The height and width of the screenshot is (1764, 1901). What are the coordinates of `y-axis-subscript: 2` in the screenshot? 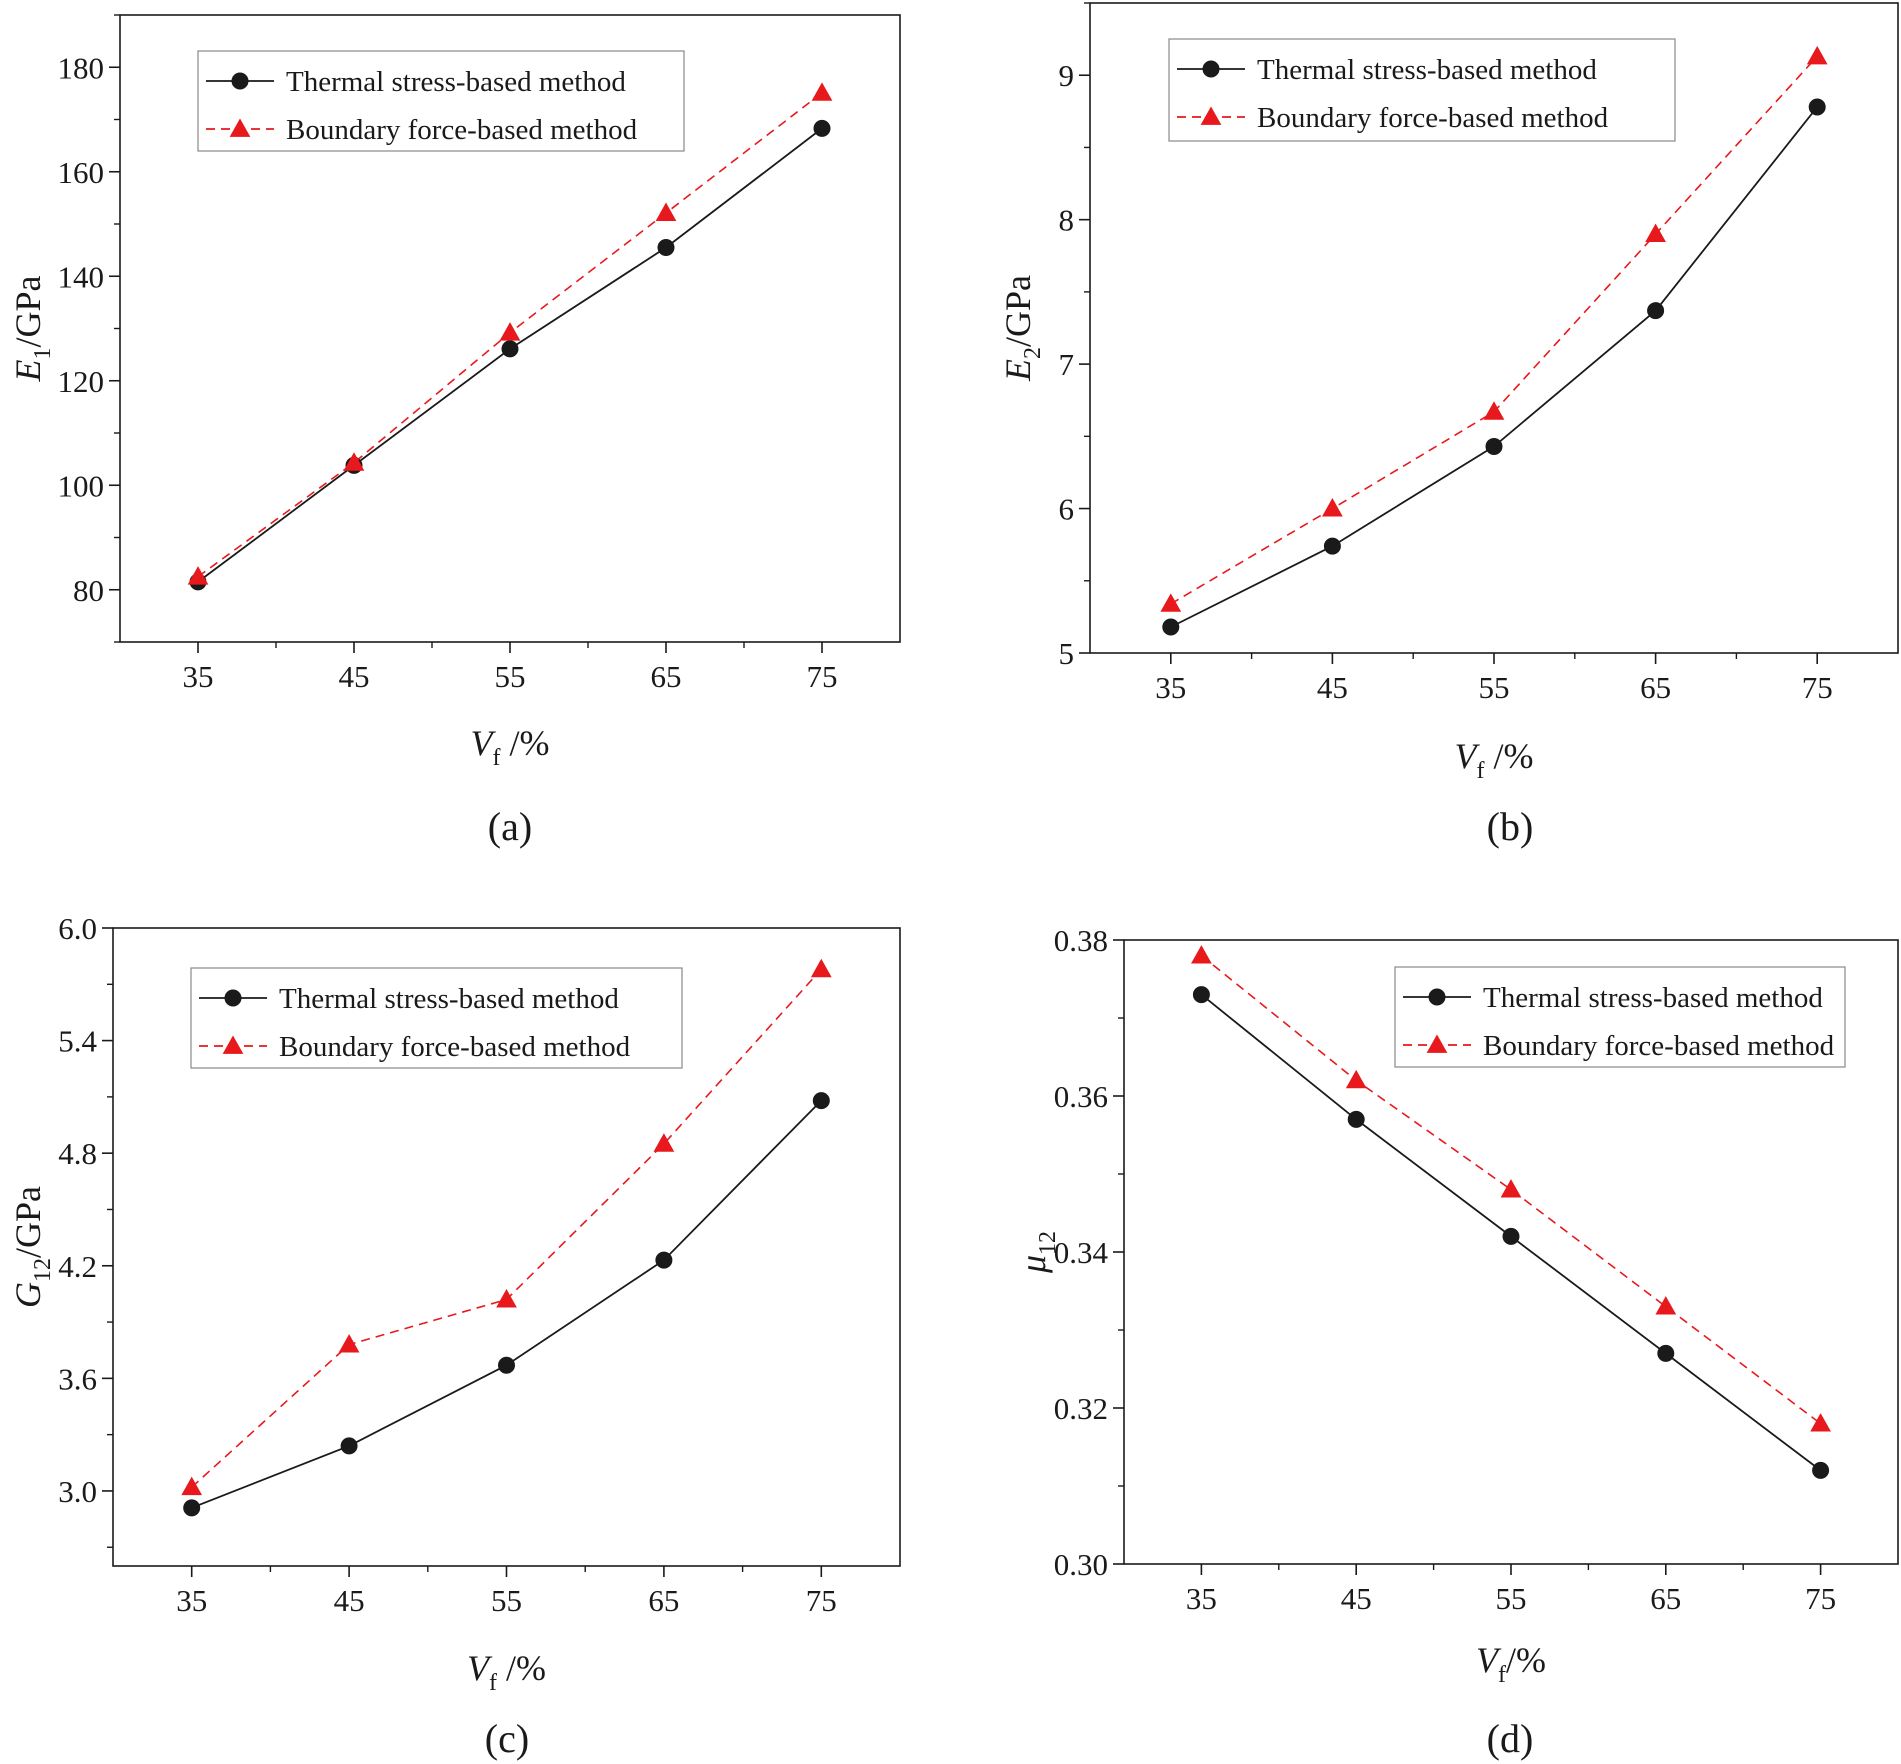 It's located at (1033, 353).